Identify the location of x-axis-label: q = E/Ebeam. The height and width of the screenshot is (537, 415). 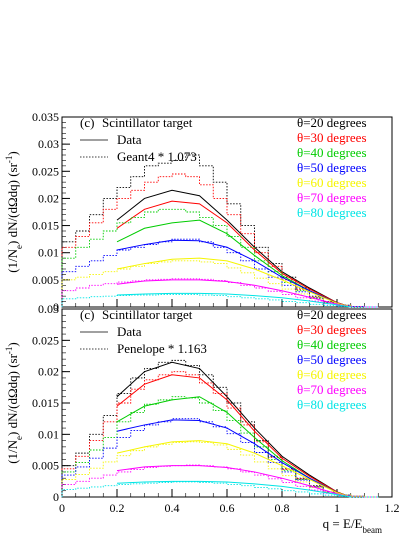
(352, 525).